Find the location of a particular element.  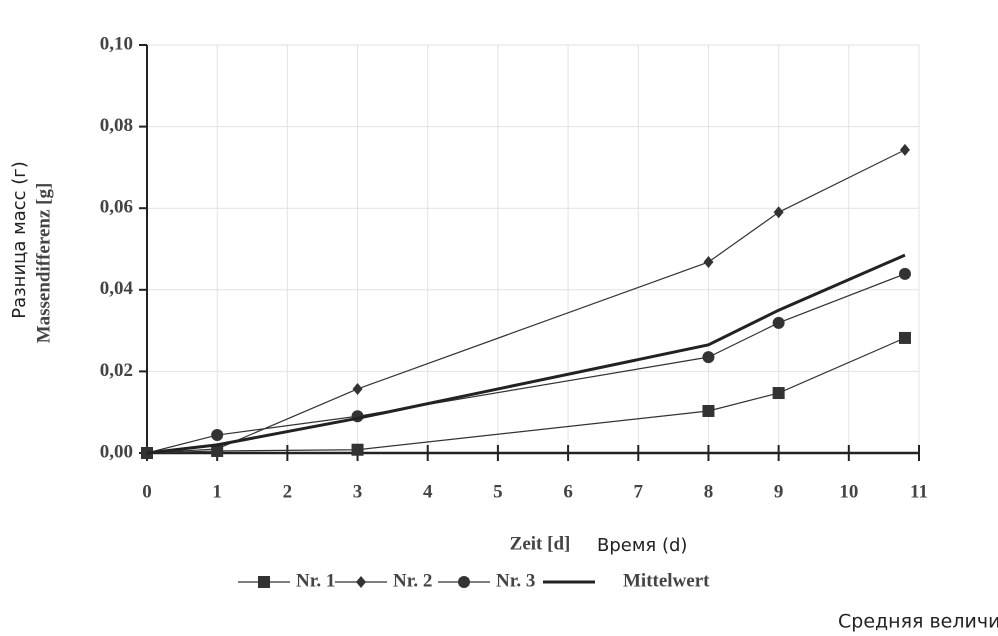

x-tick-label: 0 is located at coordinates (147, 491).